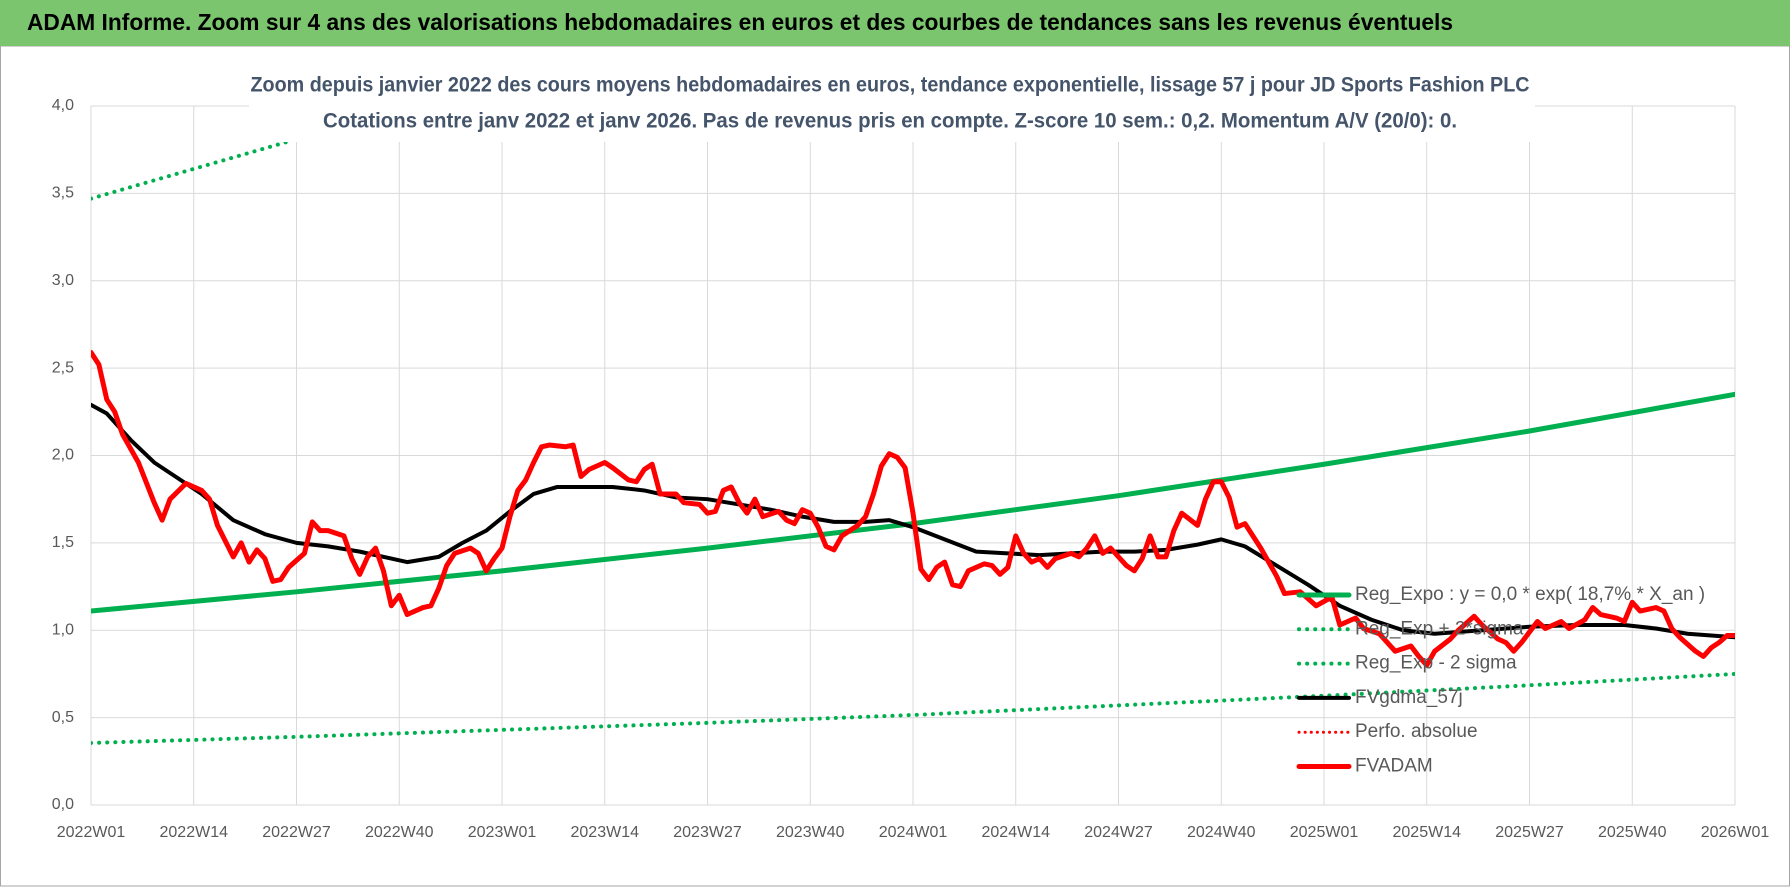 Image resolution: width=1790 pixels, height=887 pixels. I want to click on x-tick-label: 2022W01, so click(91, 832).